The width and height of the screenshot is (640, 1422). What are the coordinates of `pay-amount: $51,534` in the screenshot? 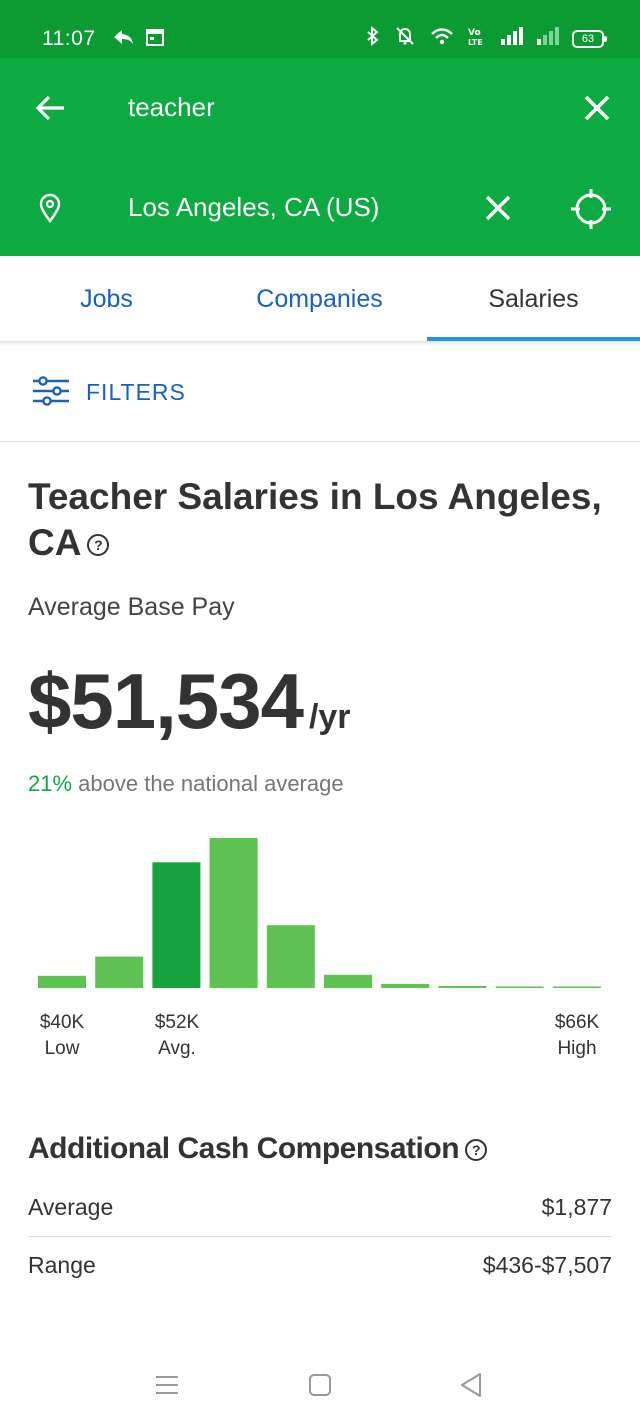 It's located at (166, 701).